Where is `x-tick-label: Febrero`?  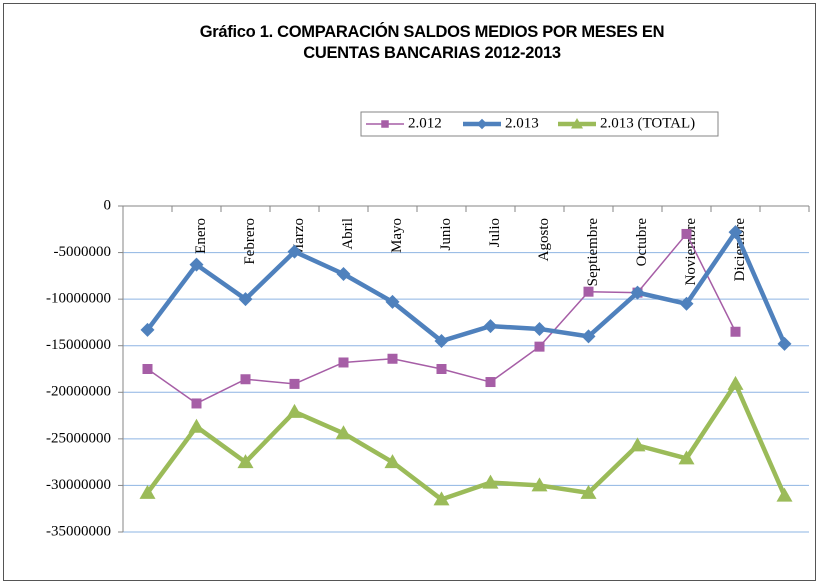 x-tick-label: Febrero is located at coordinates (250, 241).